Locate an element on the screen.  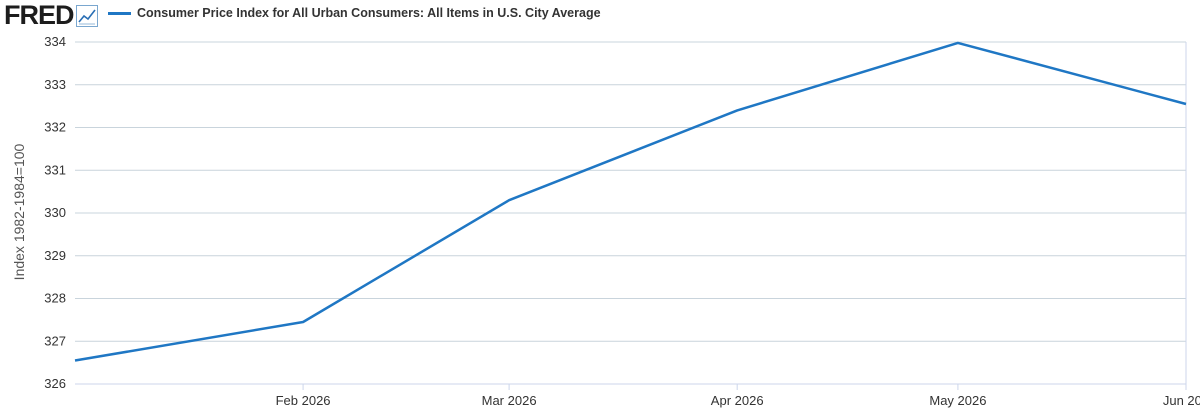
x-tick-label: Mar 2026 is located at coordinates (509, 400).